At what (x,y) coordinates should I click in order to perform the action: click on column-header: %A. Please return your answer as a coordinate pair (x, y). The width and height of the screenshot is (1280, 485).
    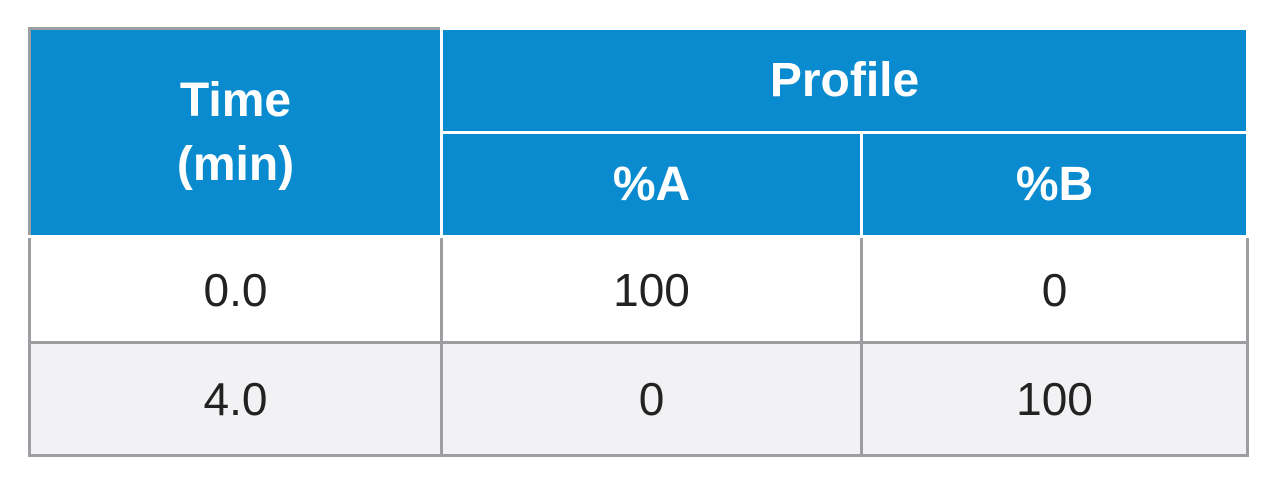
    Looking at the image, I should click on (651, 184).